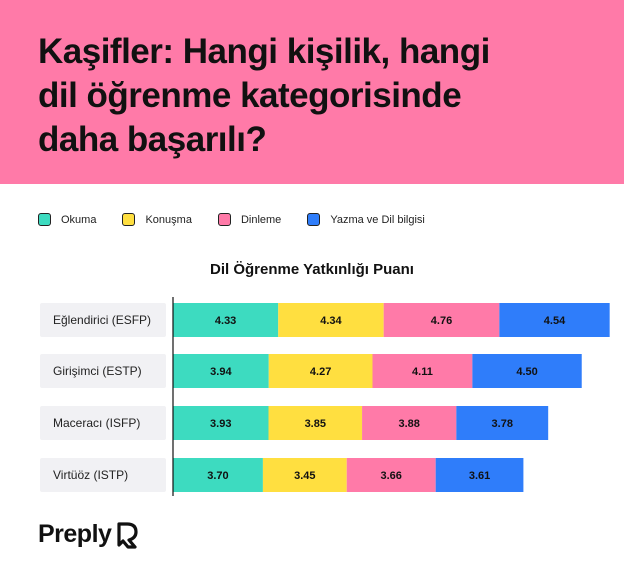  I want to click on logo-wordmark: Preply, so click(75, 534).